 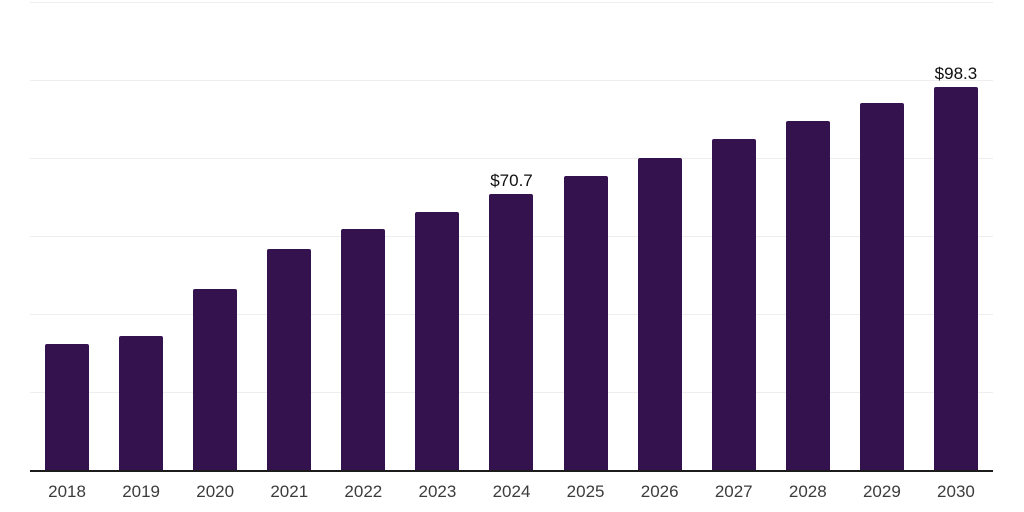 What do you see at coordinates (67, 491) in the screenshot?
I see `x-tick-label-2018: 2018` at bounding box center [67, 491].